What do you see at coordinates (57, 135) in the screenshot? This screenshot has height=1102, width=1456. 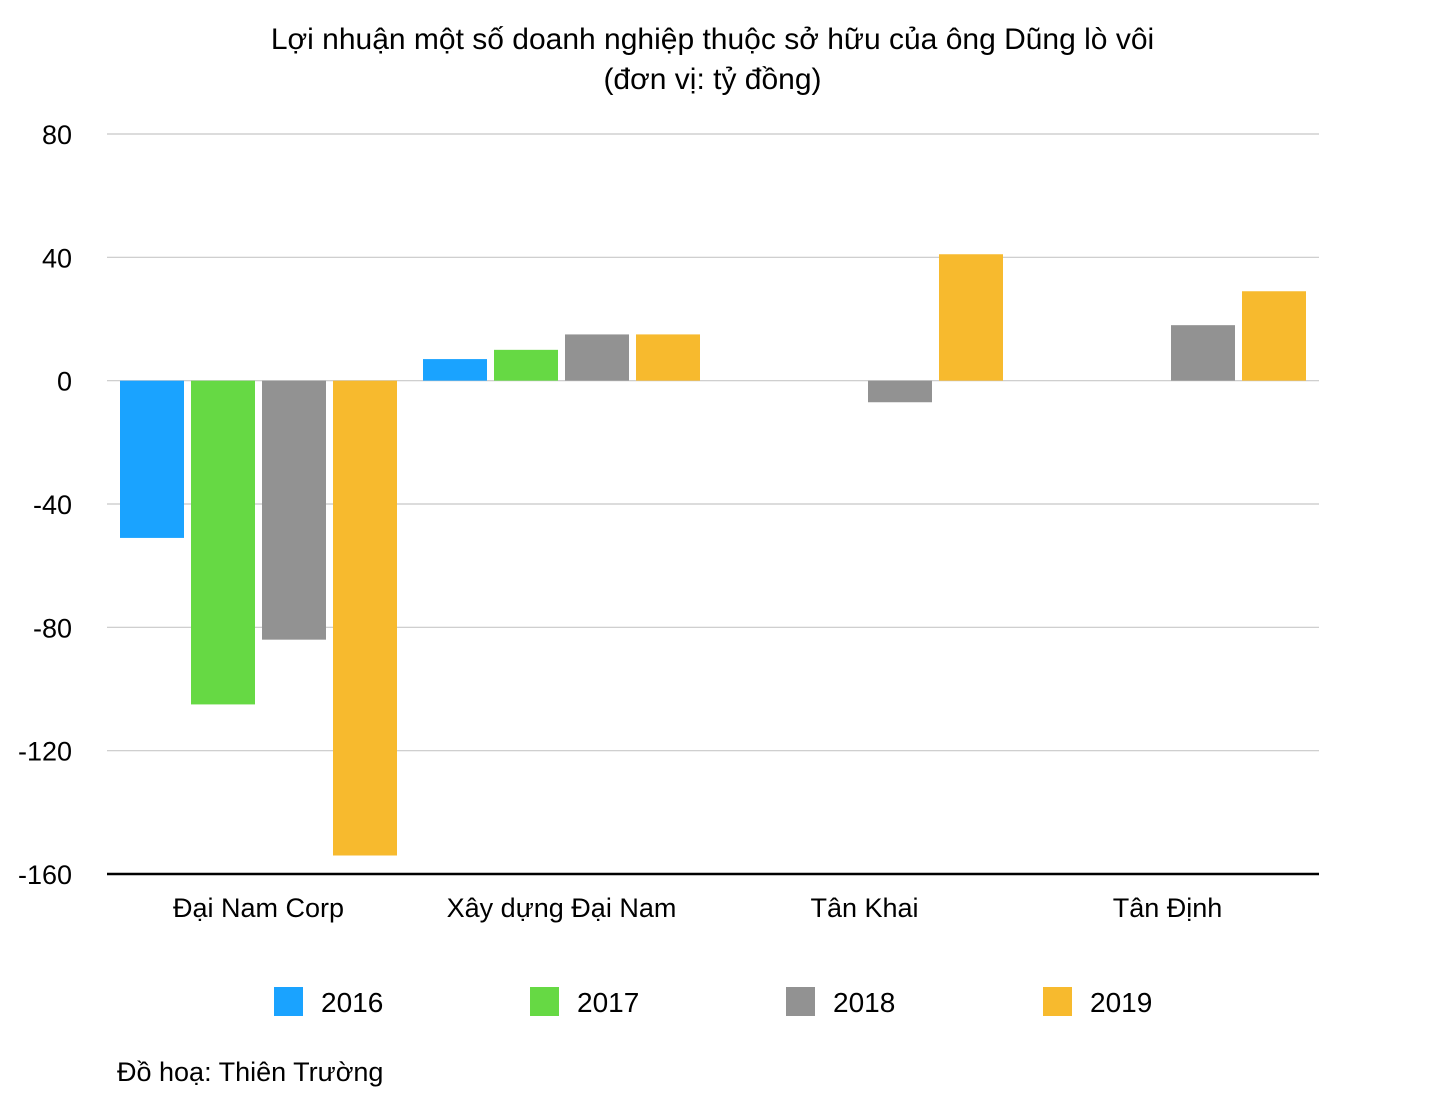 I see `y-tick-label-0: 80` at bounding box center [57, 135].